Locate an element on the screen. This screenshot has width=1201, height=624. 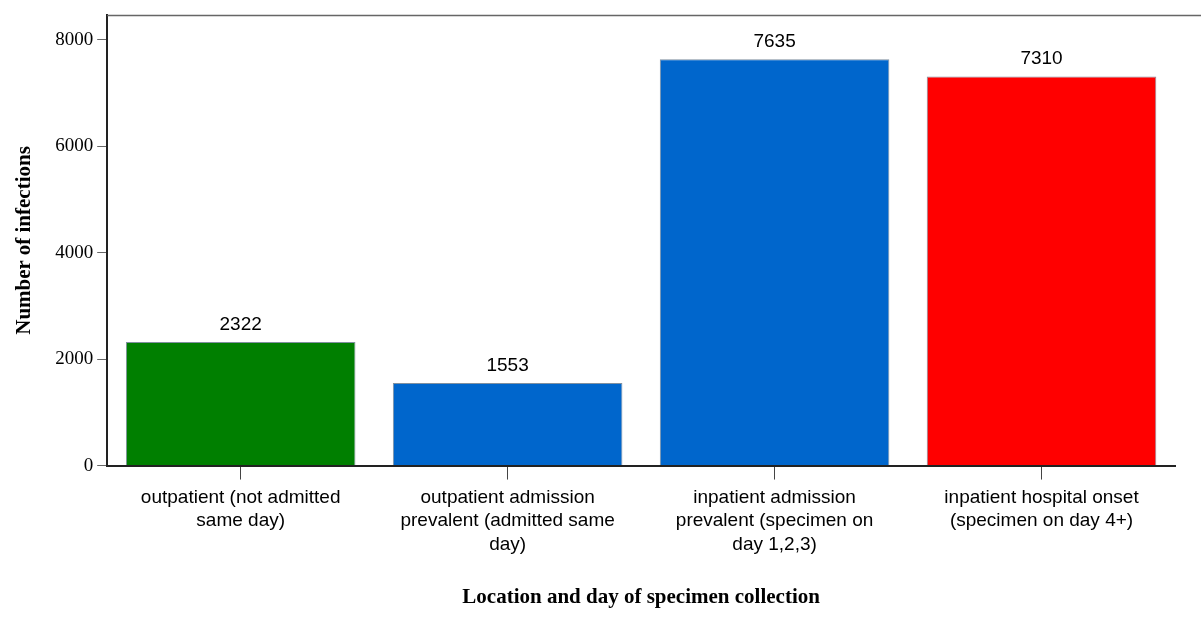
x-tick-label: inpatient admission prevalent (specimen on day 1,2,3) is located at coordinates (774, 520).